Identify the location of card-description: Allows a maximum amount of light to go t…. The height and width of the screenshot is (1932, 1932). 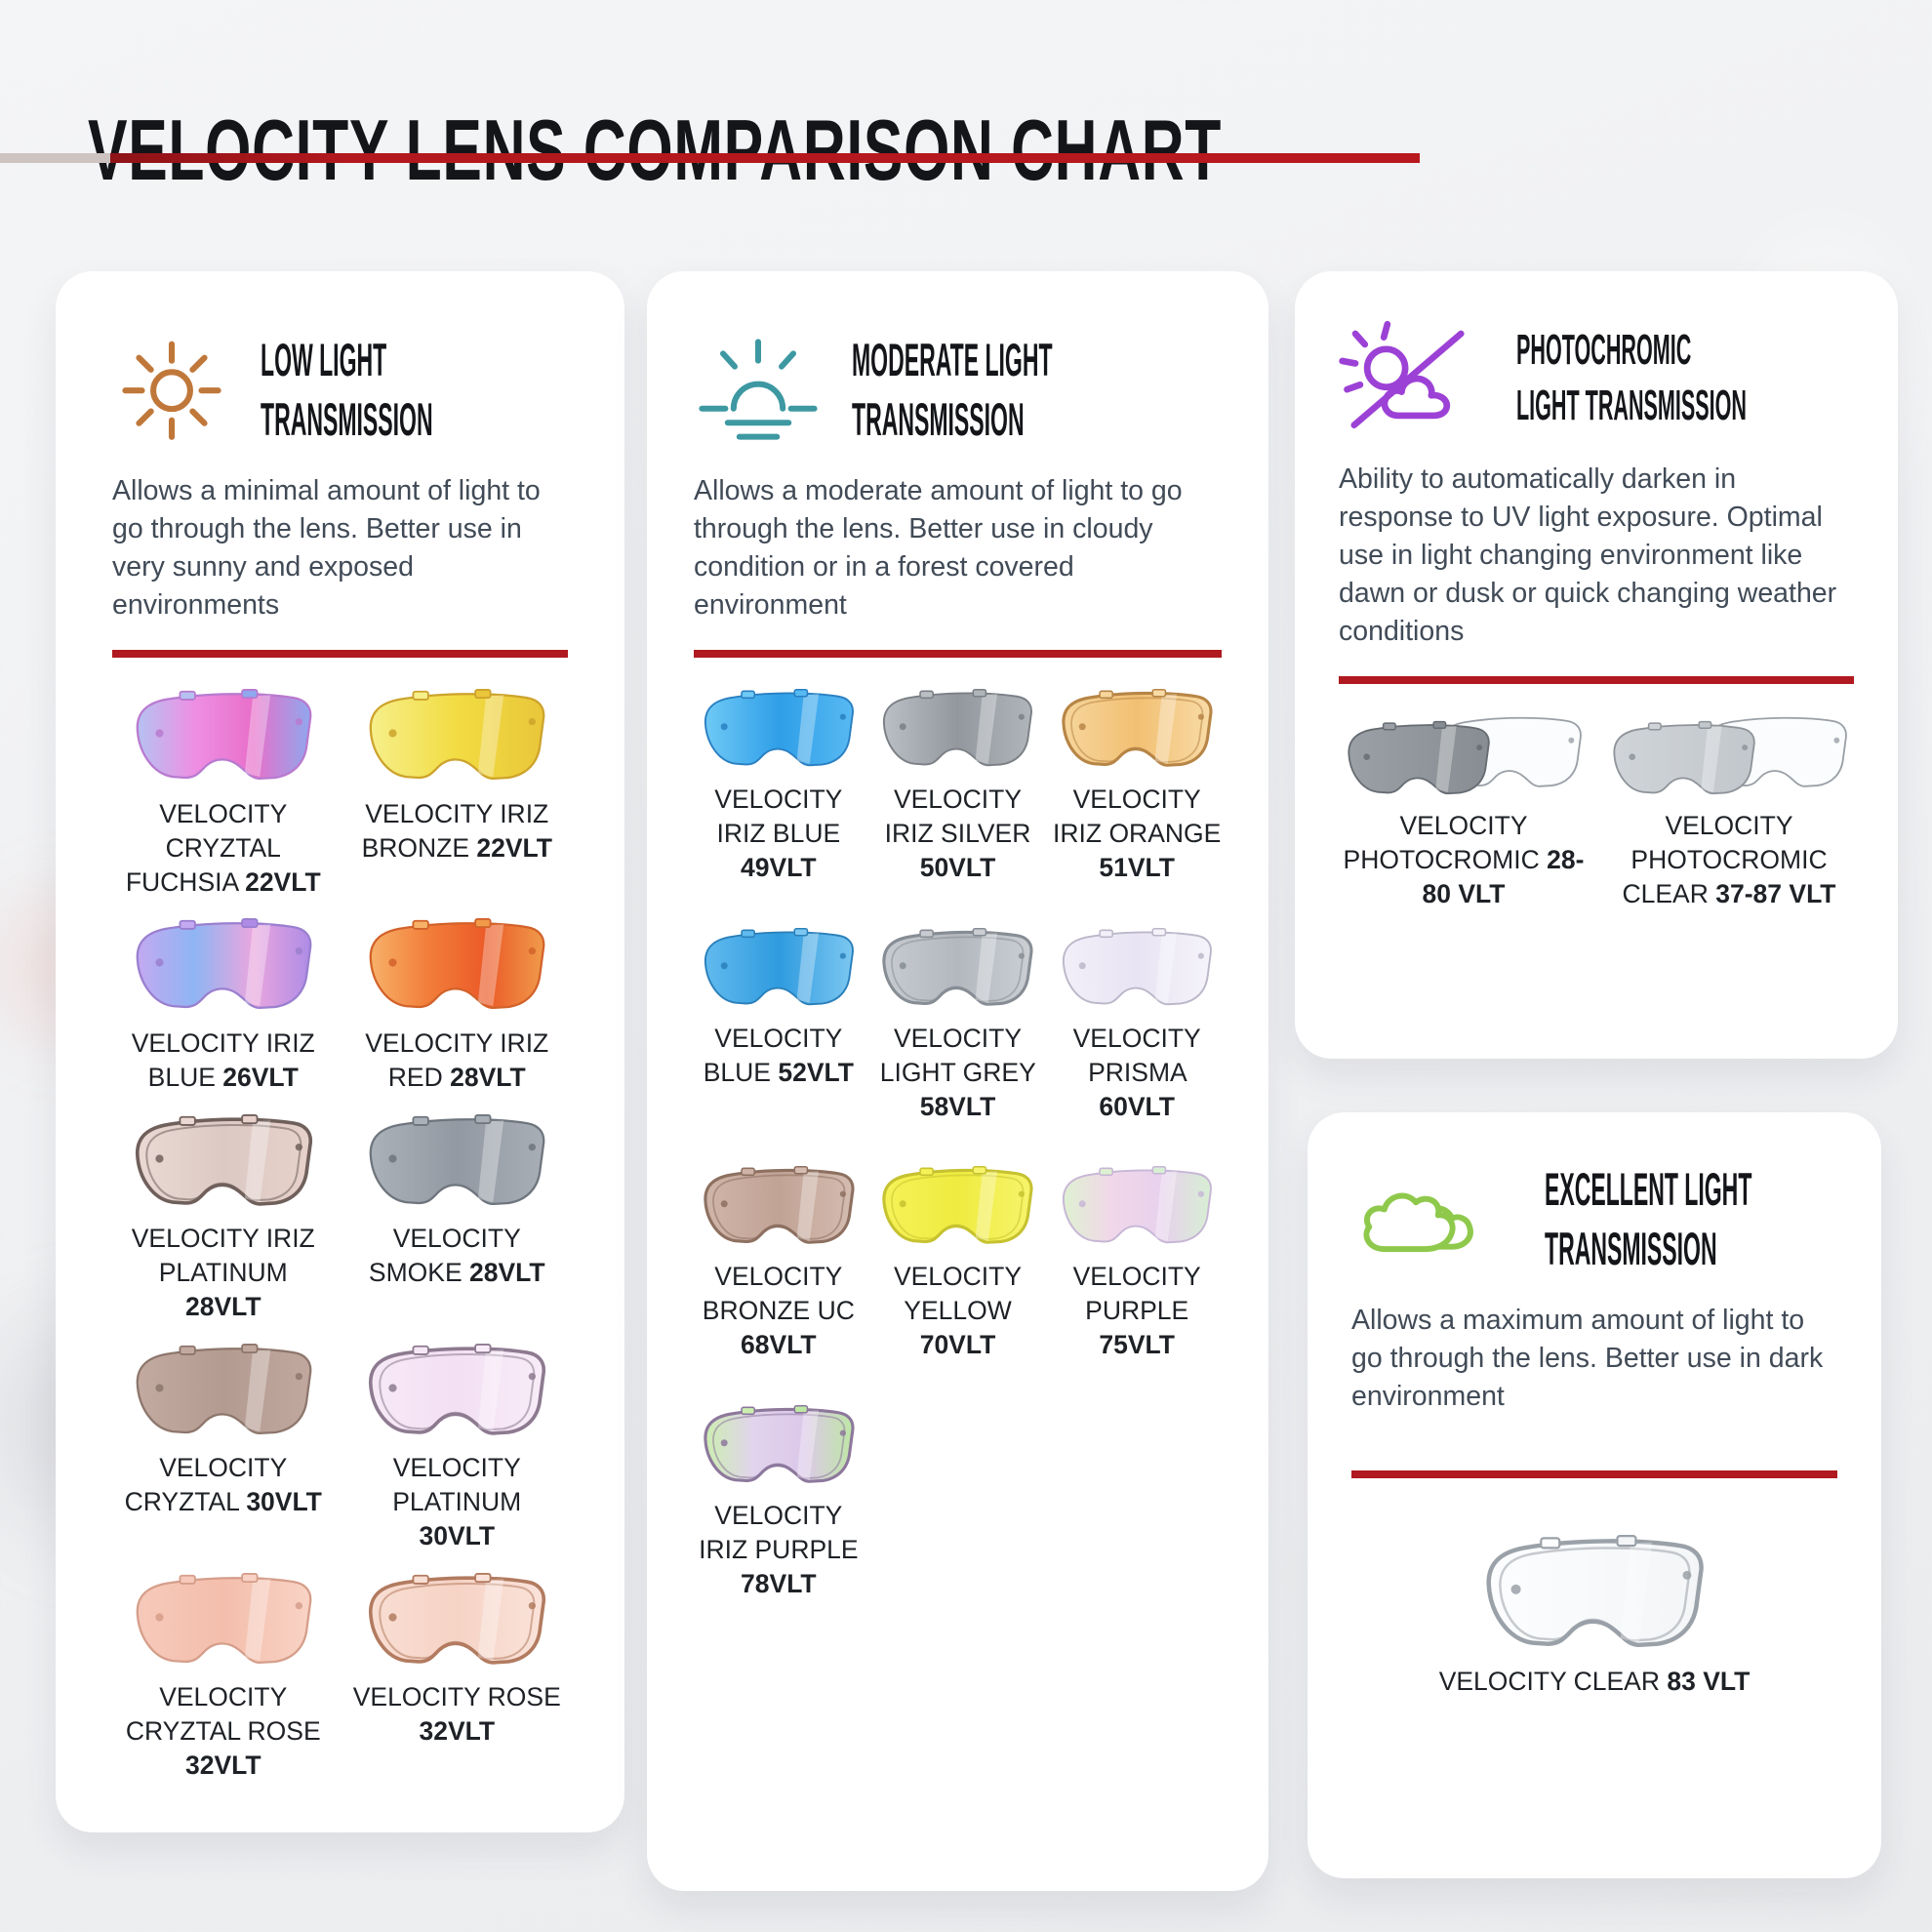
(1587, 1359).